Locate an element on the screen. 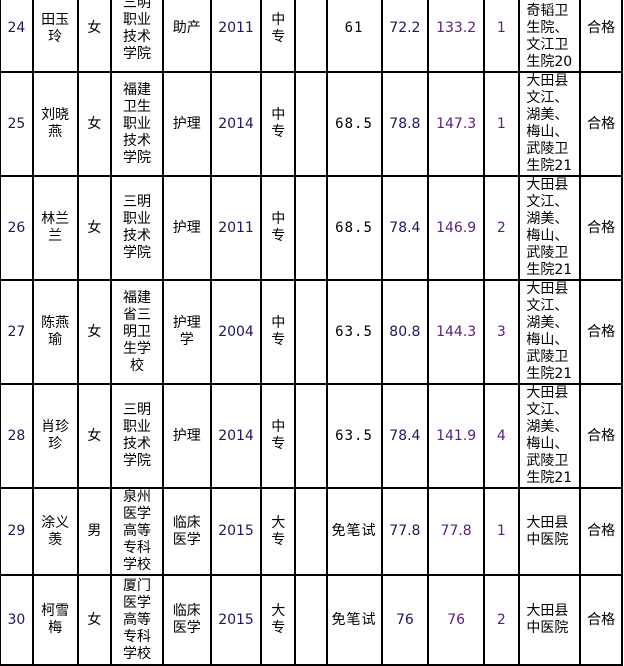 The image size is (624, 666). cell-interview-score: 78.8 is located at coordinates (405, 124).